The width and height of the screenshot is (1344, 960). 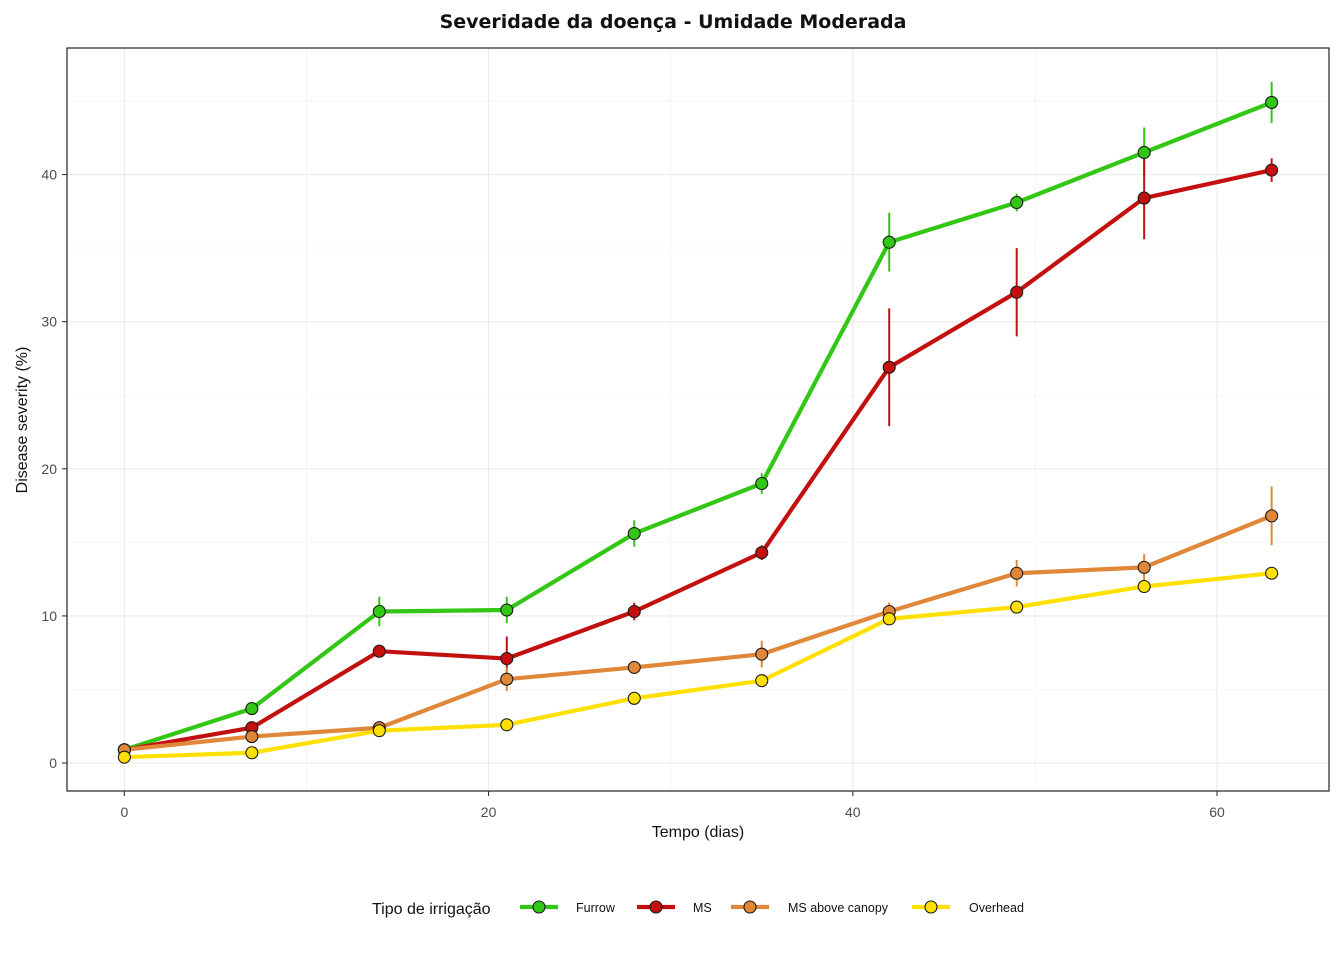 What do you see at coordinates (49, 616) in the screenshot?
I see `y-tick-label: 10` at bounding box center [49, 616].